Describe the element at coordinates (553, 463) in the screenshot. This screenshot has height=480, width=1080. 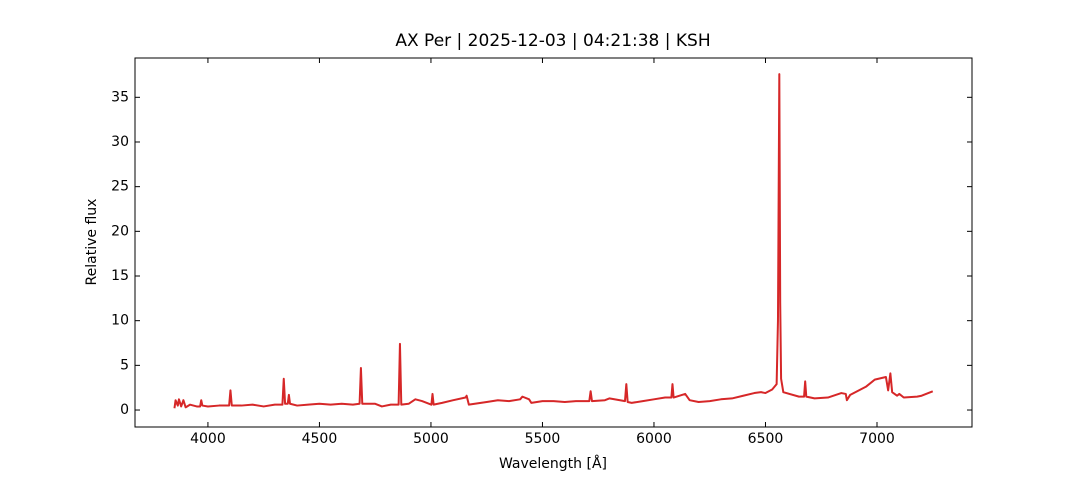
I see `x-axis-label: Wavelength [Å]` at that location.